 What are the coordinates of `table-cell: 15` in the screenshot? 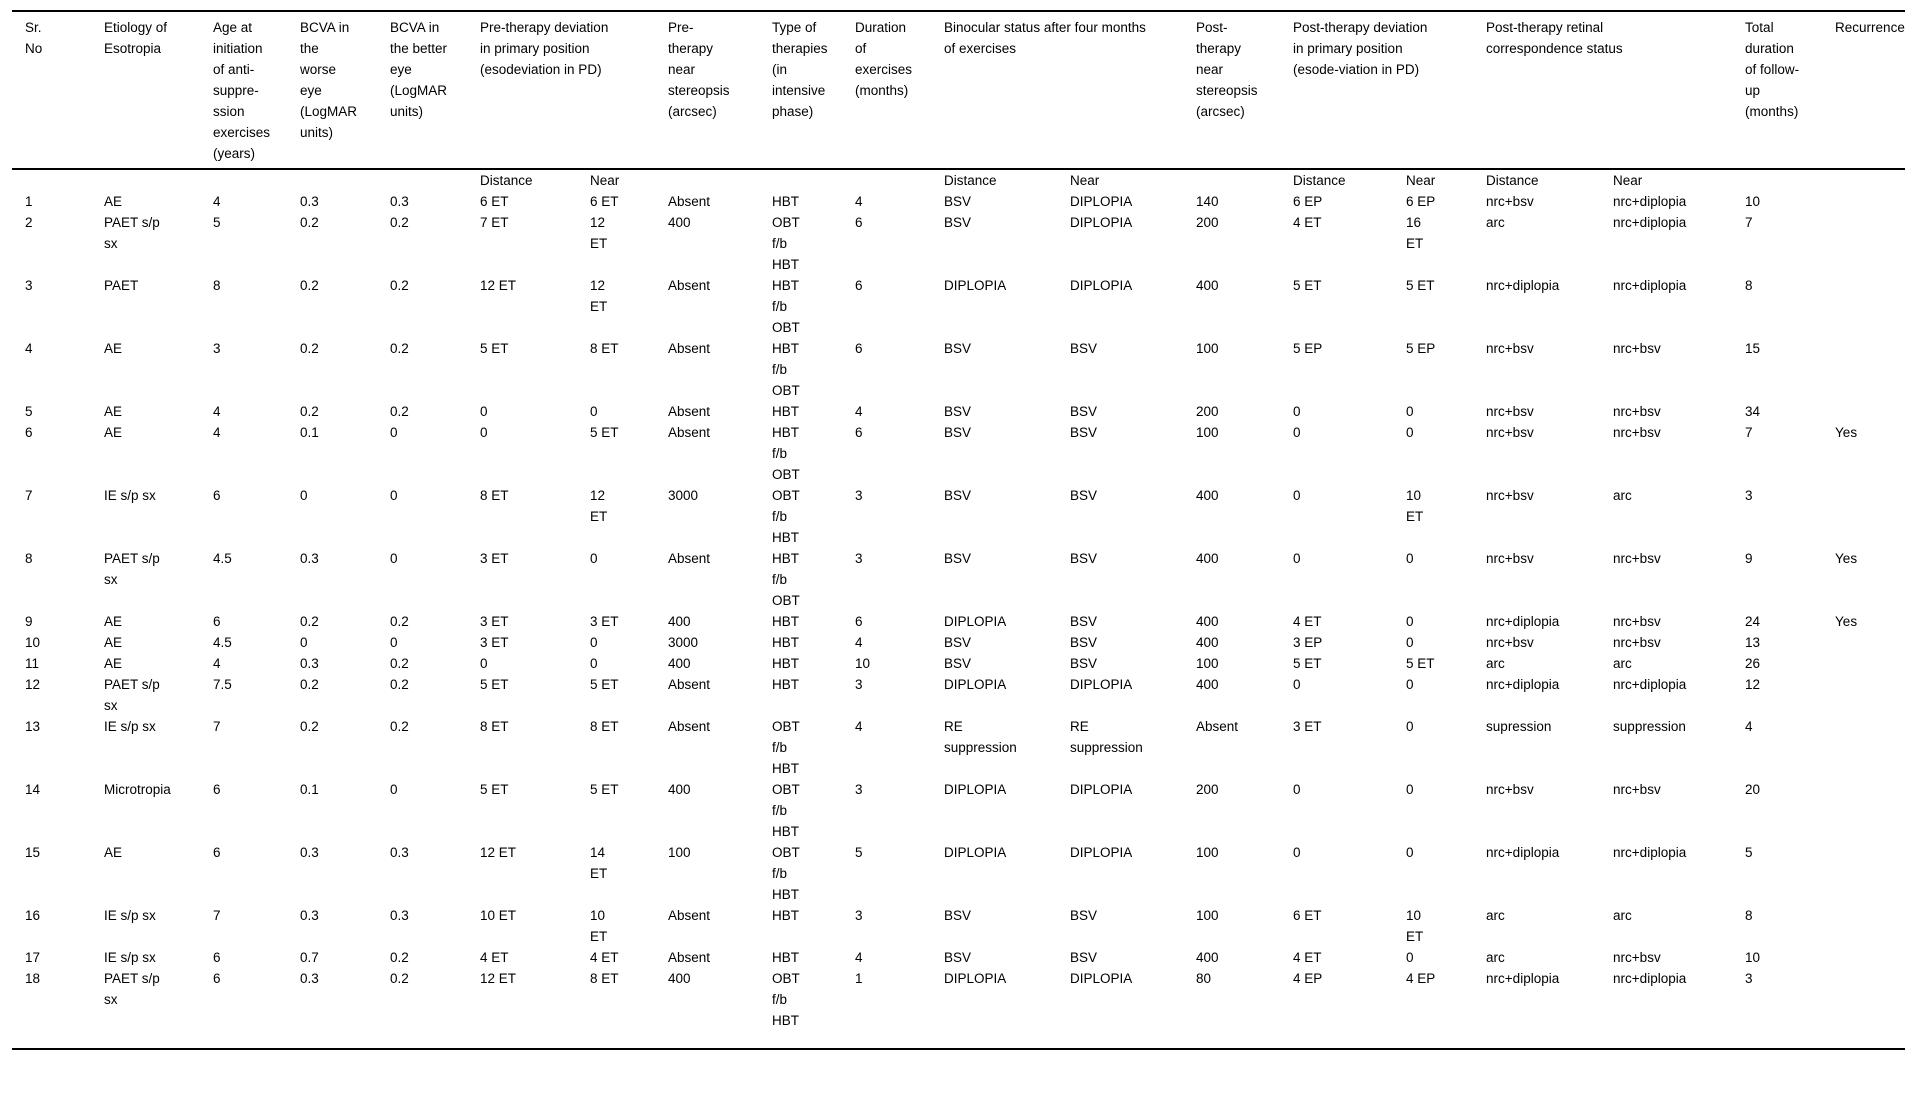 It's located at (1753, 348).